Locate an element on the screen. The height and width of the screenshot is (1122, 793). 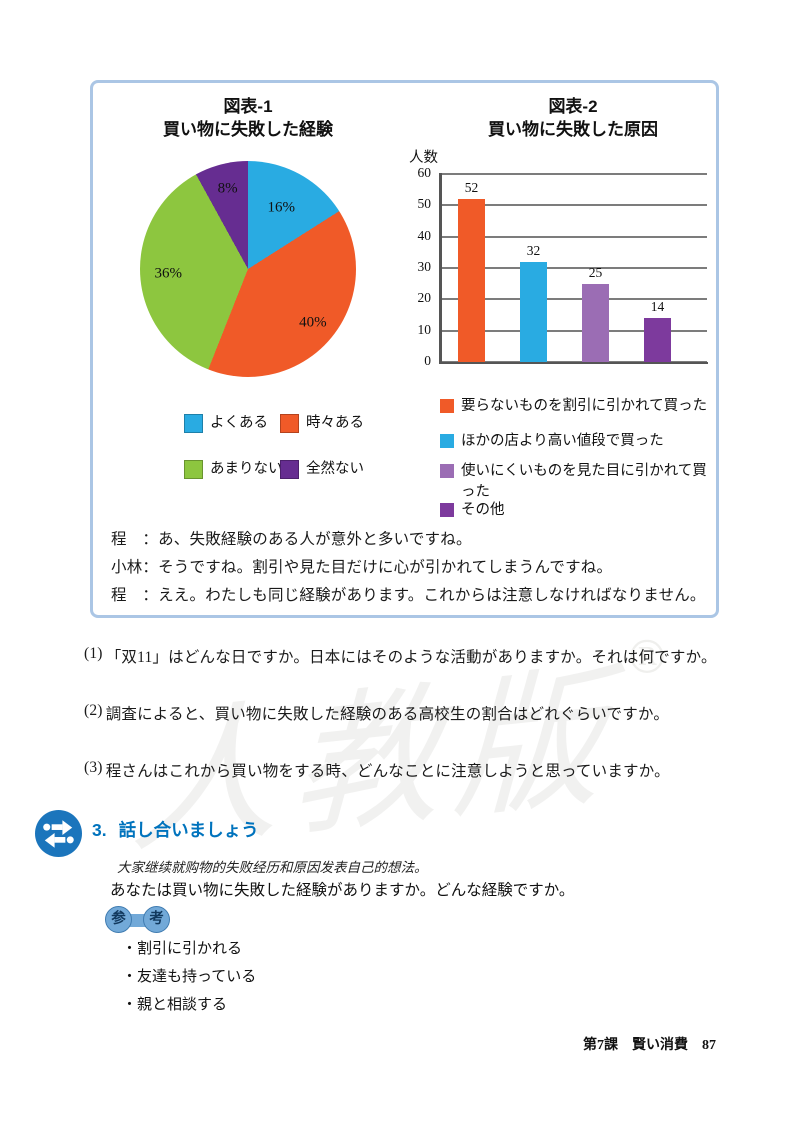
reference-bullet-item: ・友達も持っている is located at coordinates (189, 977).